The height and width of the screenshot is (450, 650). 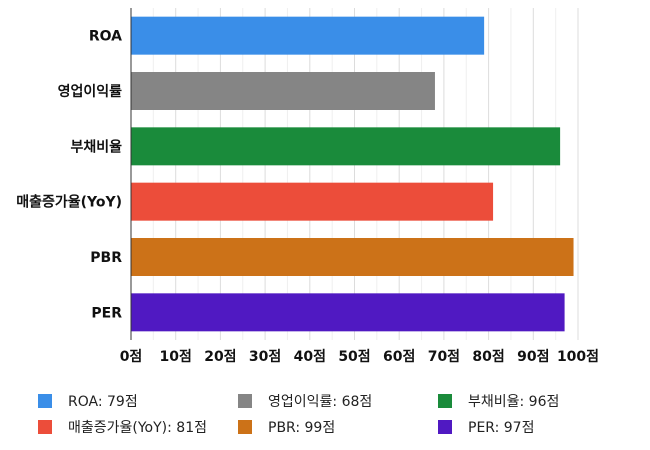 What do you see at coordinates (131, 356) in the screenshot?
I see `x-tick-label-0: 0점` at bounding box center [131, 356].